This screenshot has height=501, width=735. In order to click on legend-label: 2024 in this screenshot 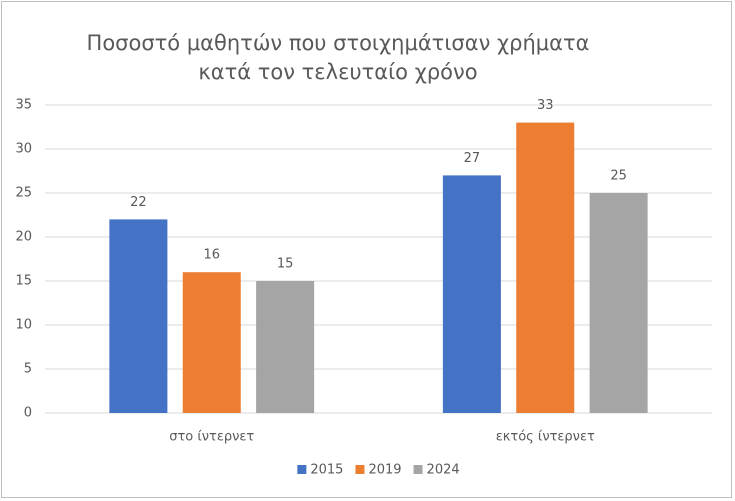, I will do `click(443, 470)`.